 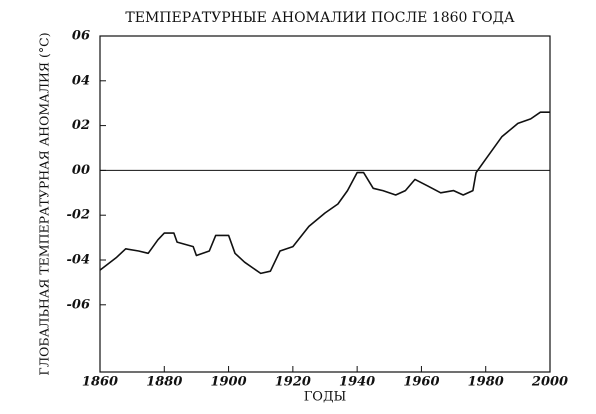 What do you see at coordinates (486, 382) in the screenshot?
I see `x-tick-label: 1980` at bounding box center [486, 382].